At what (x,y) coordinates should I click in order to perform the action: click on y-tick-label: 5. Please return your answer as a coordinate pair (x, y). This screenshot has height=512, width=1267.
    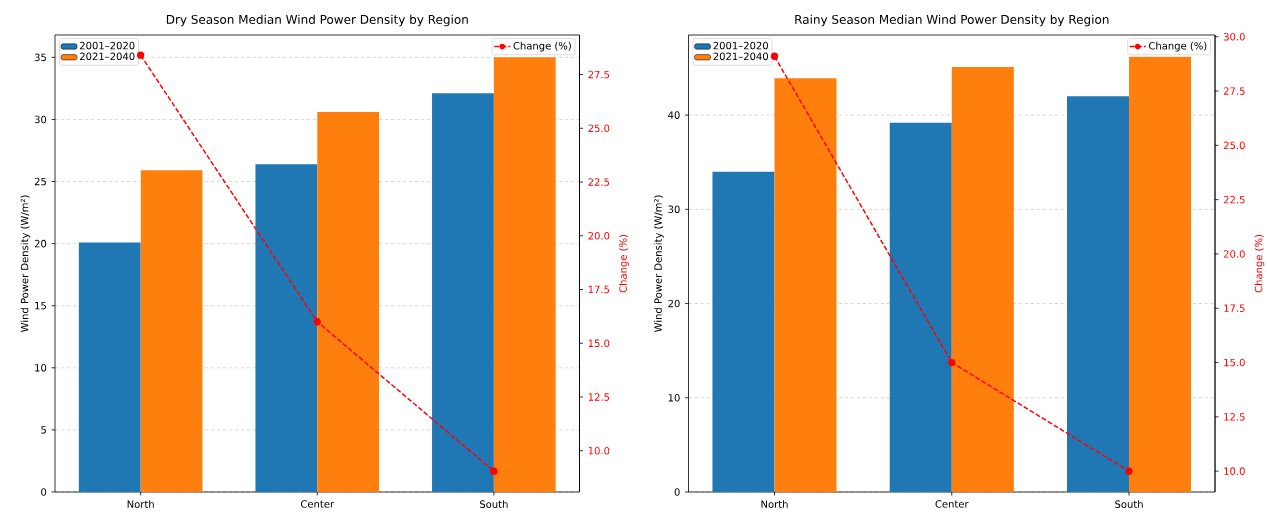
    Looking at the image, I should click on (43, 430).